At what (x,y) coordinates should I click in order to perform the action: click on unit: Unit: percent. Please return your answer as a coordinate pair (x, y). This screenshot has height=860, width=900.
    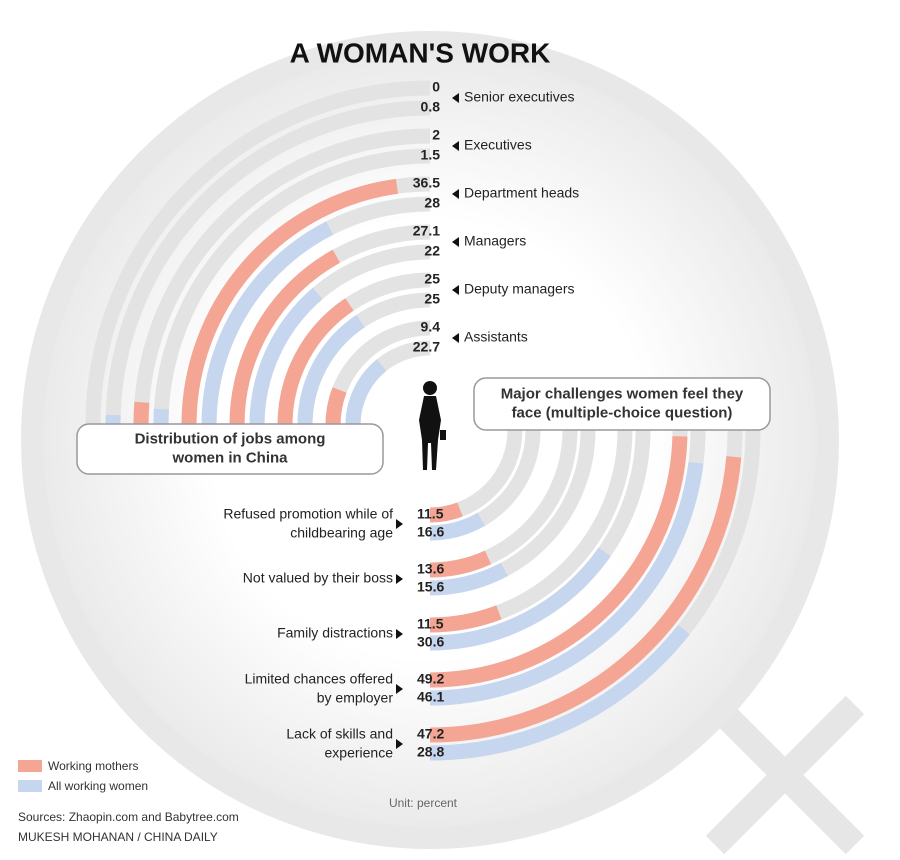
    Looking at the image, I should click on (423, 803).